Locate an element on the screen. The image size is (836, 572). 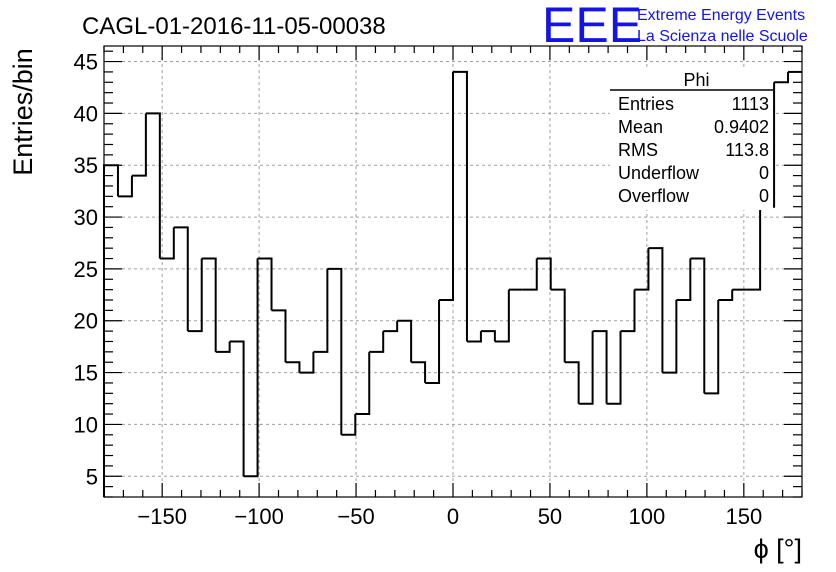
y-tick-label: 20 is located at coordinates (86, 321).